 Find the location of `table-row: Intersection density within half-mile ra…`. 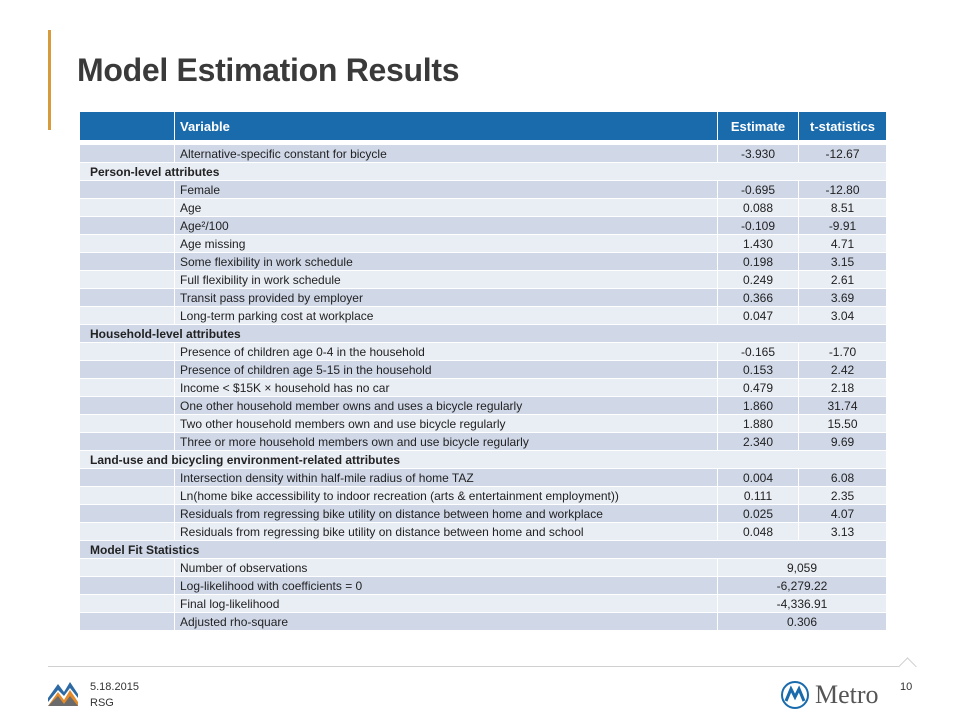

table-row: Intersection density within half-mile ra… is located at coordinates (483, 478).